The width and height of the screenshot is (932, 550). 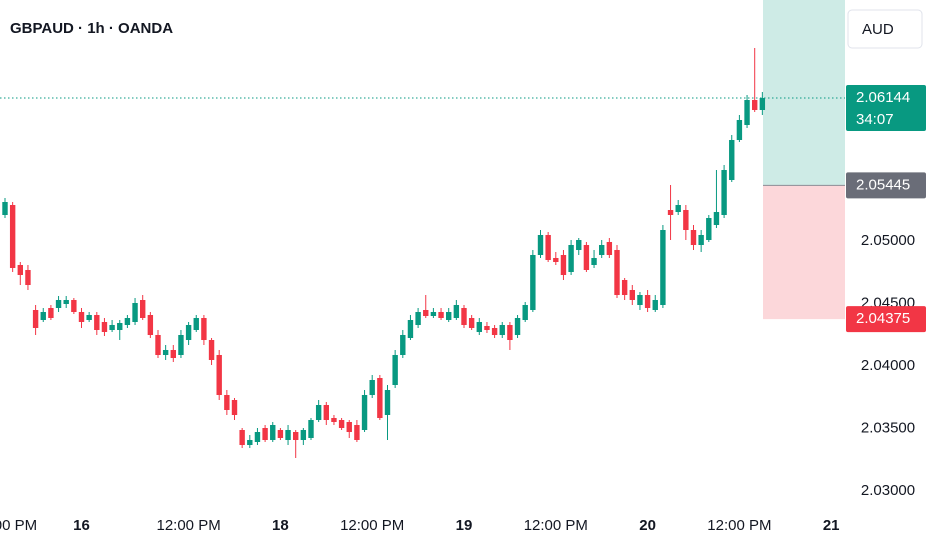 I want to click on y-tick-label: 2.05000, so click(x=888, y=240).